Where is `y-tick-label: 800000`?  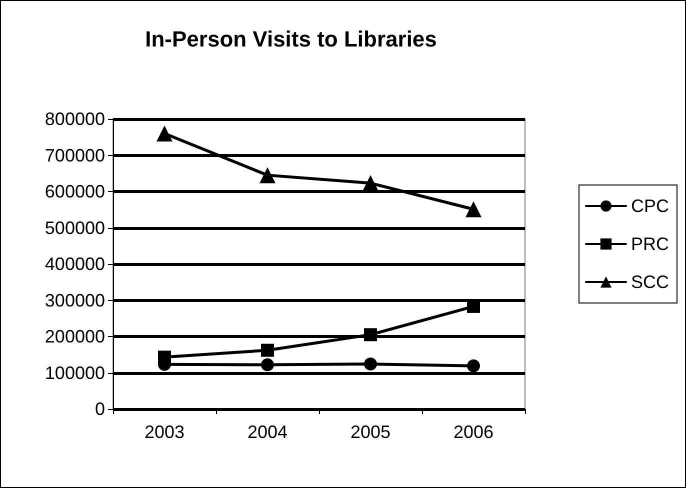
y-tick-label: 800000 is located at coordinates (74, 119).